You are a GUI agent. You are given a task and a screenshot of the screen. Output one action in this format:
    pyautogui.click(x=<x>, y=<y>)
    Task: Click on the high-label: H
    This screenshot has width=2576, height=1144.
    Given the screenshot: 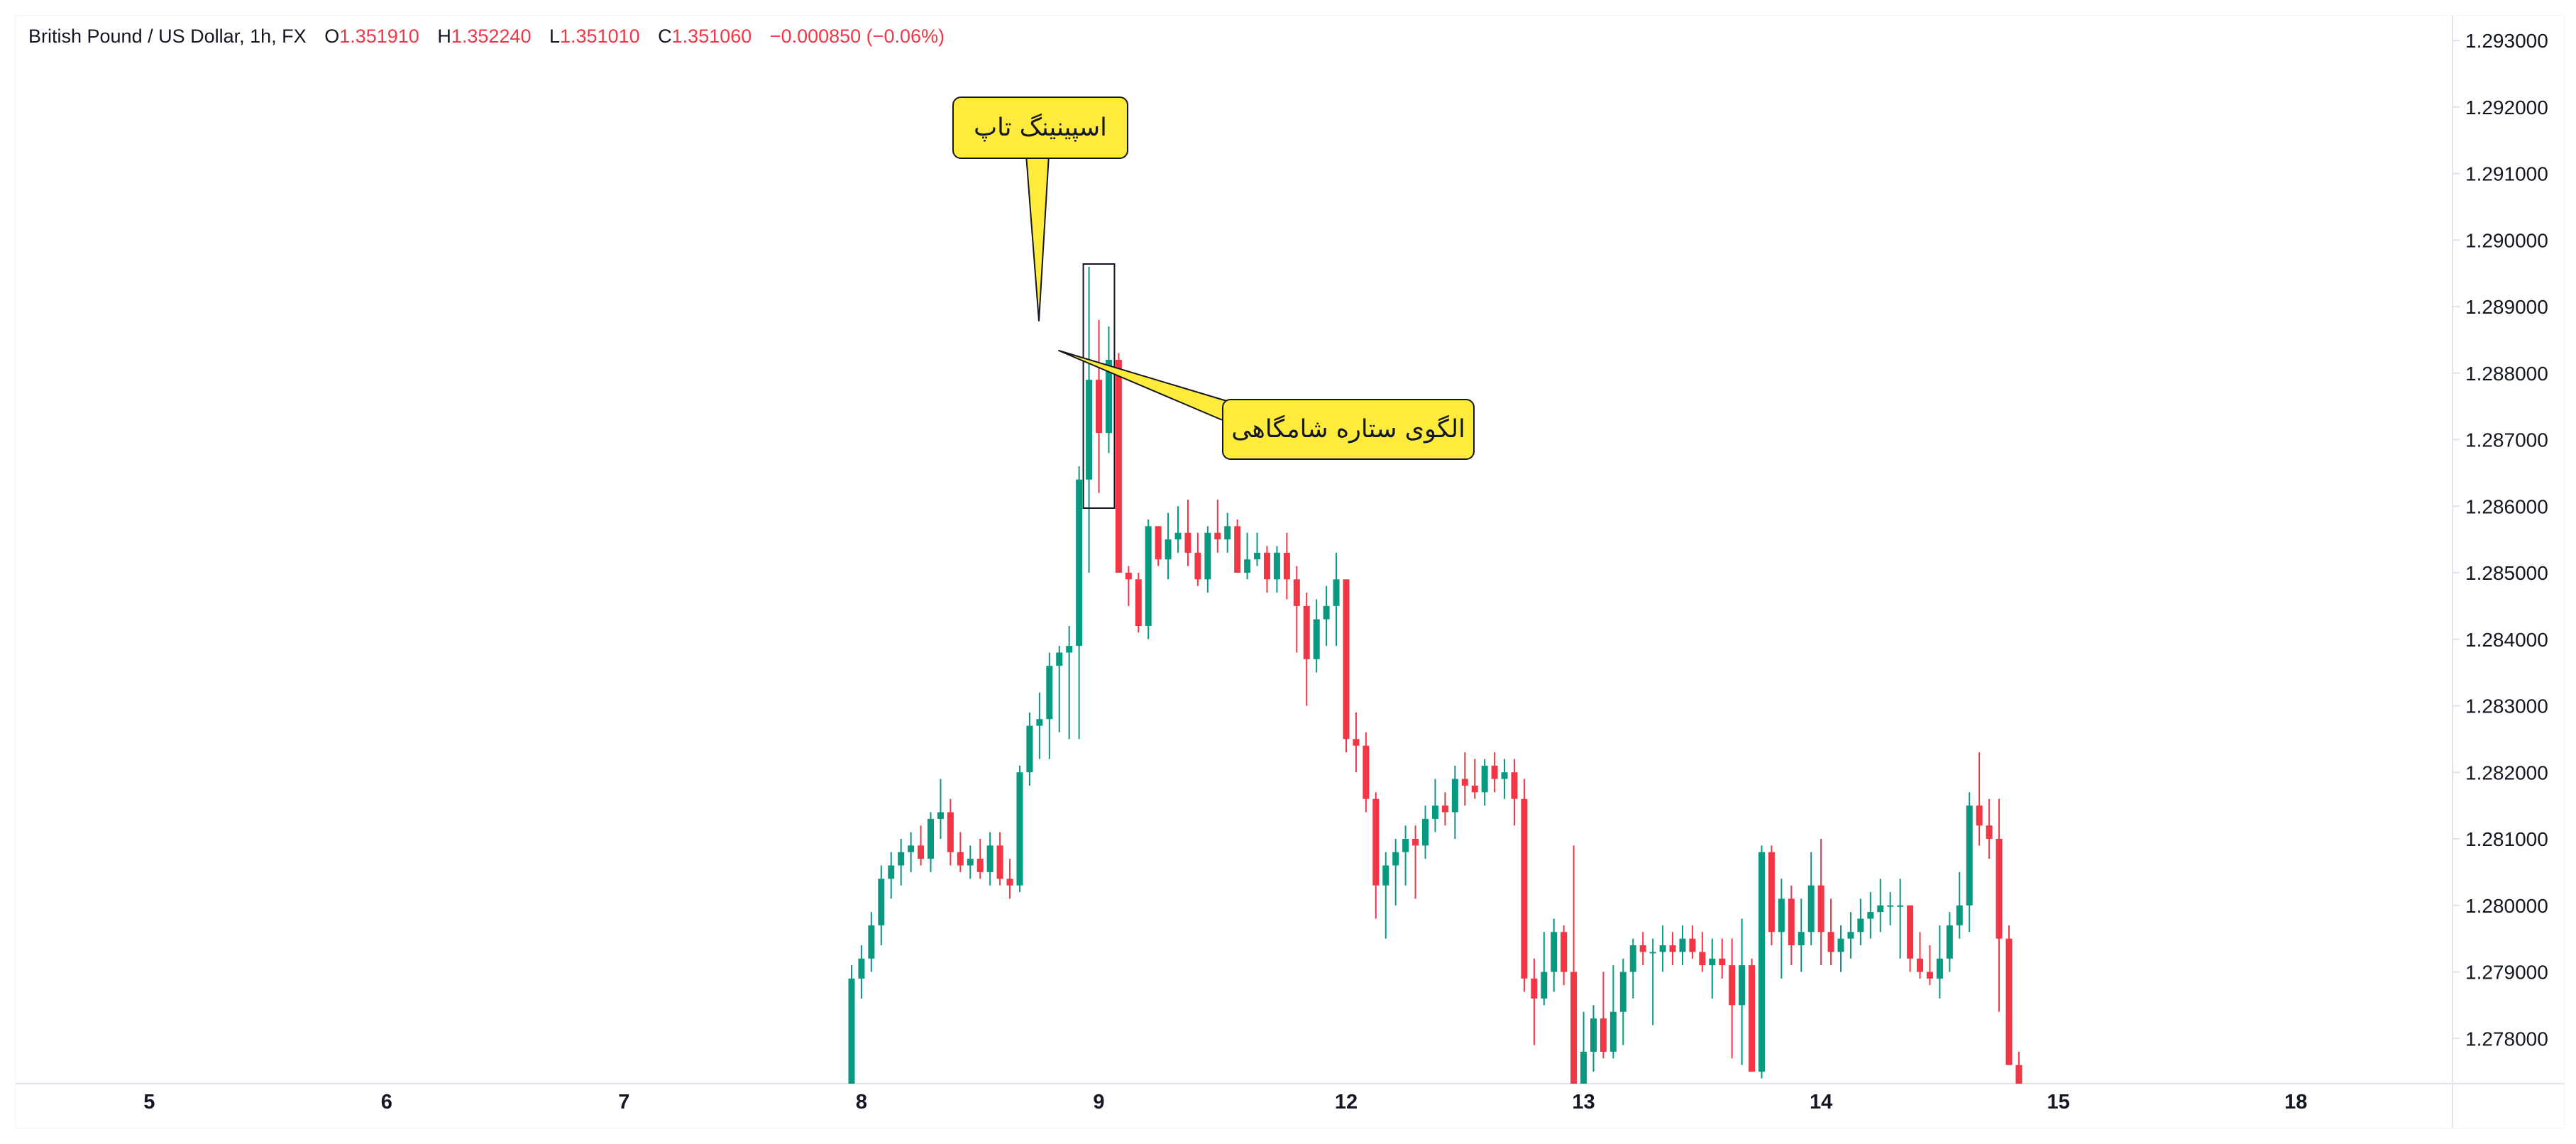 What is the action you would take?
    pyautogui.click(x=444, y=37)
    